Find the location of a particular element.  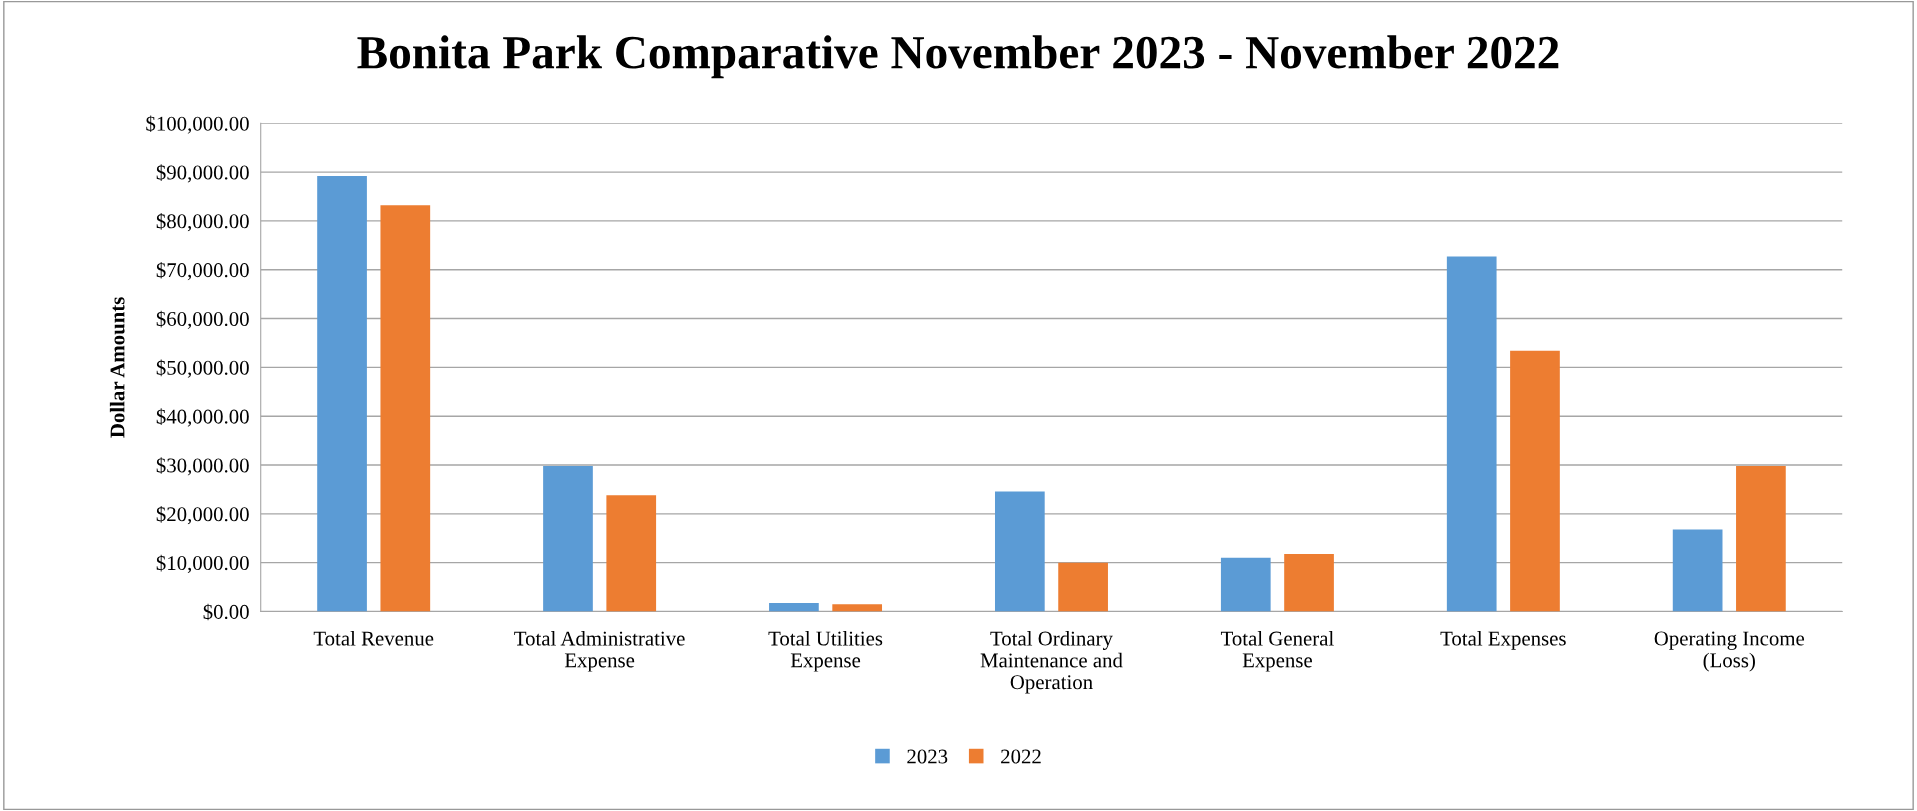

y-tick-label: $100,000.00 is located at coordinates (197, 124).